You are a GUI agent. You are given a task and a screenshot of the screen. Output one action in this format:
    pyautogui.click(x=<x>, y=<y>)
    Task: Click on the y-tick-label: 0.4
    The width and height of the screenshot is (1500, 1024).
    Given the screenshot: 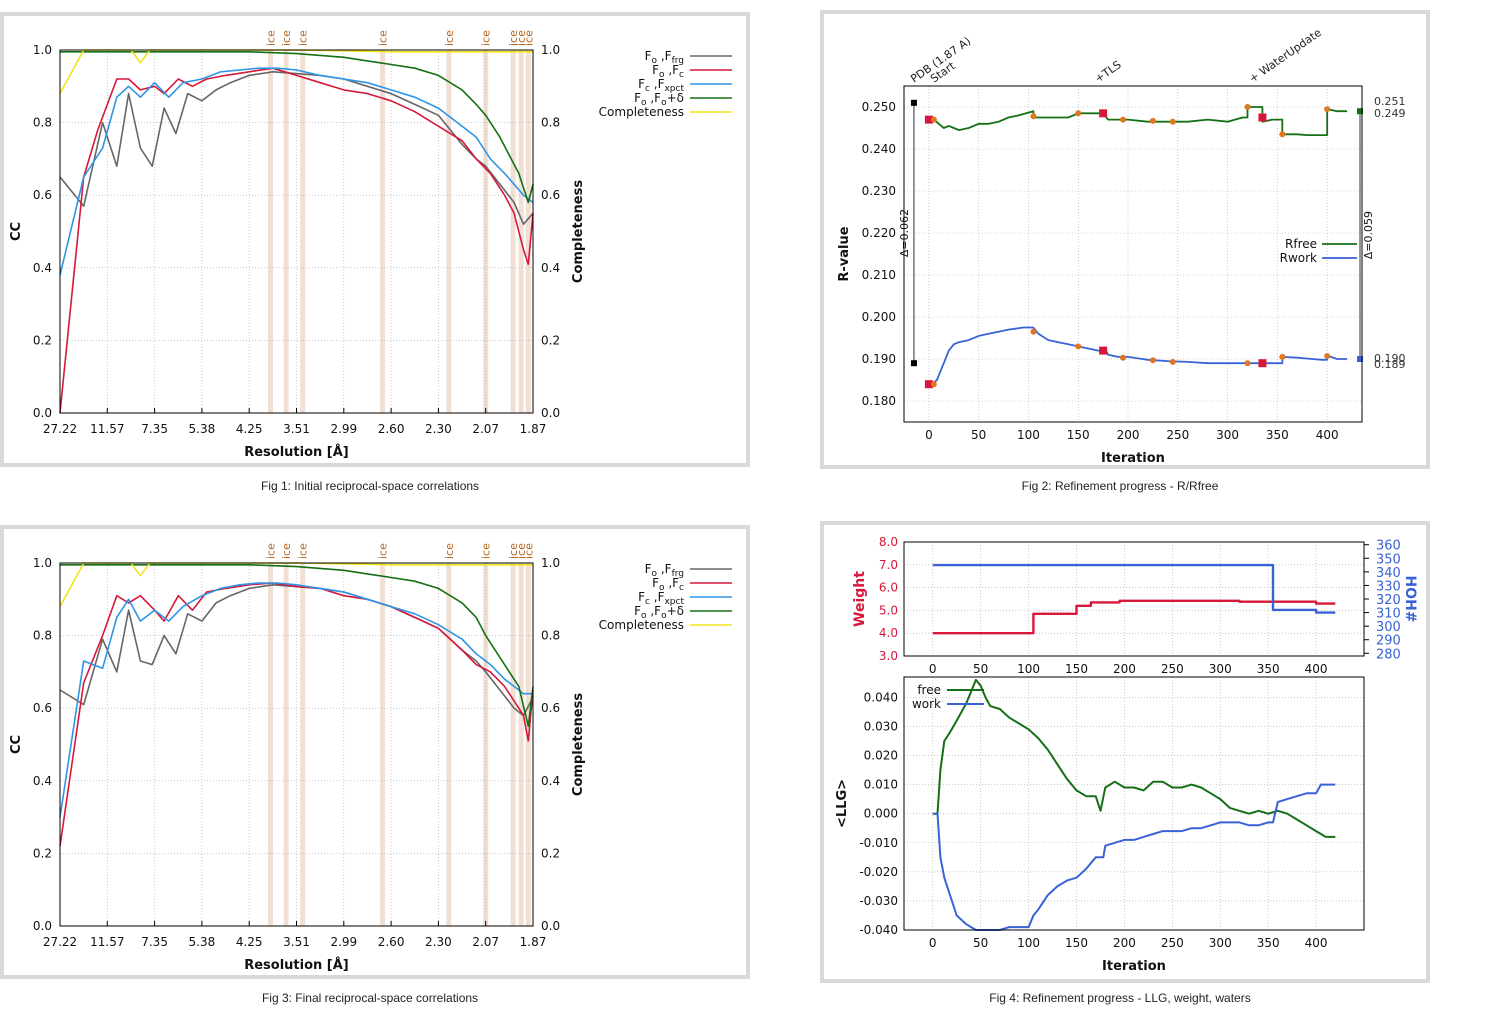 What is the action you would take?
    pyautogui.click(x=42, y=781)
    